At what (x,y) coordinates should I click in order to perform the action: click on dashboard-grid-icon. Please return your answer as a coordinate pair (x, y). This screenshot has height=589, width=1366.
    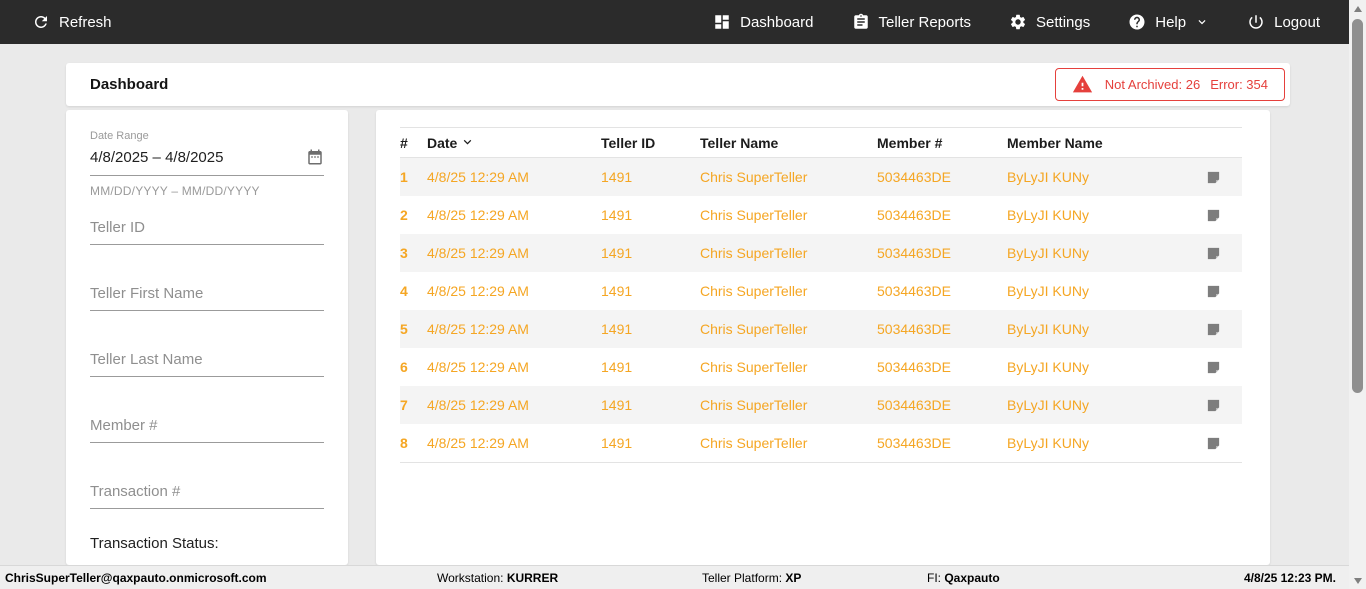
    Looking at the image, I should click on (722, 22).